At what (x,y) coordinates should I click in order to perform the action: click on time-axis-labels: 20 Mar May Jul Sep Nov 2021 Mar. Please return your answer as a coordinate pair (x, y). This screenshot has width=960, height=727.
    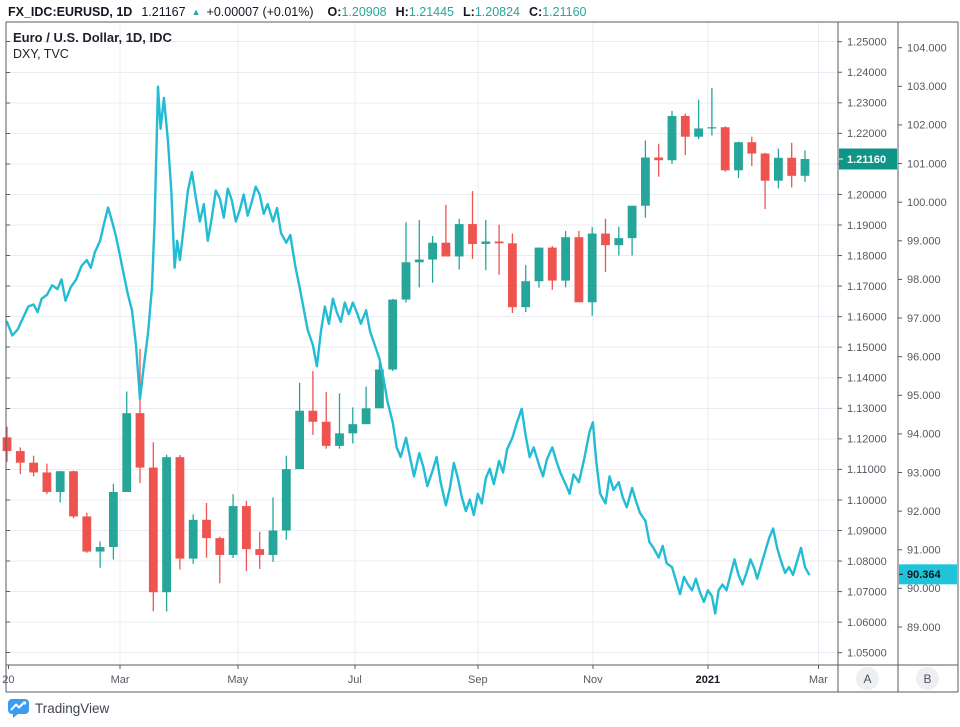
    Looking at the image, I should click on (415, 680).